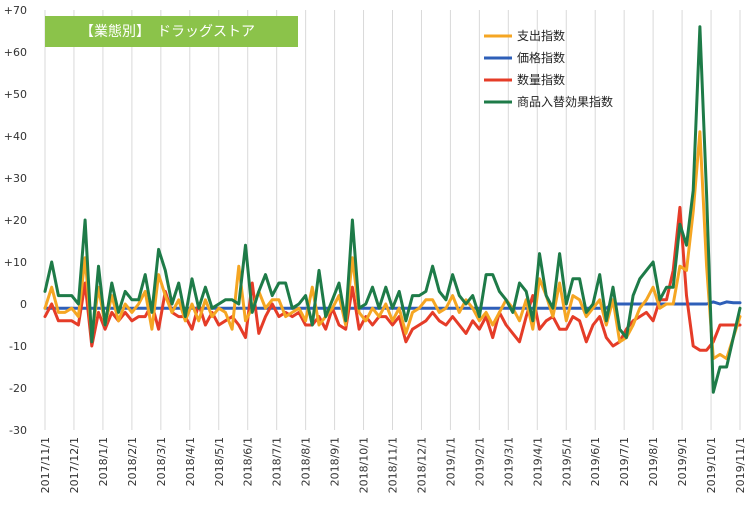  I want to click on x-tick-label: 2019/8/1, so click(653, 461).